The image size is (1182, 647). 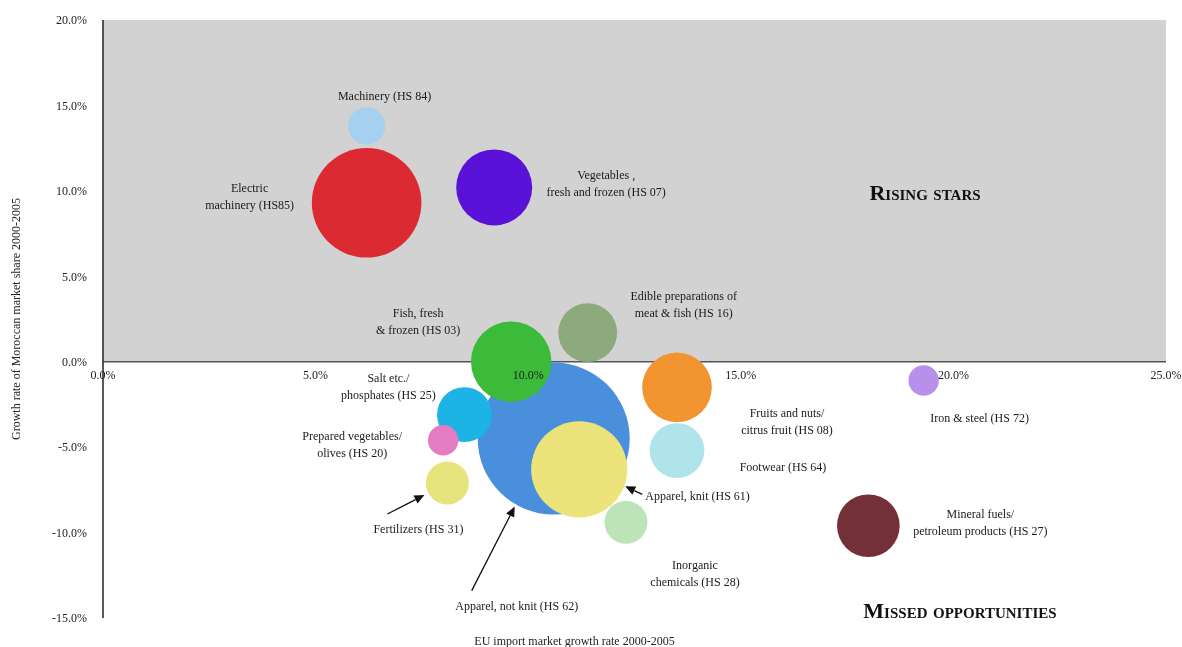 I want to click on x-tick-label: 5.0%, so click(x=316, y=374).